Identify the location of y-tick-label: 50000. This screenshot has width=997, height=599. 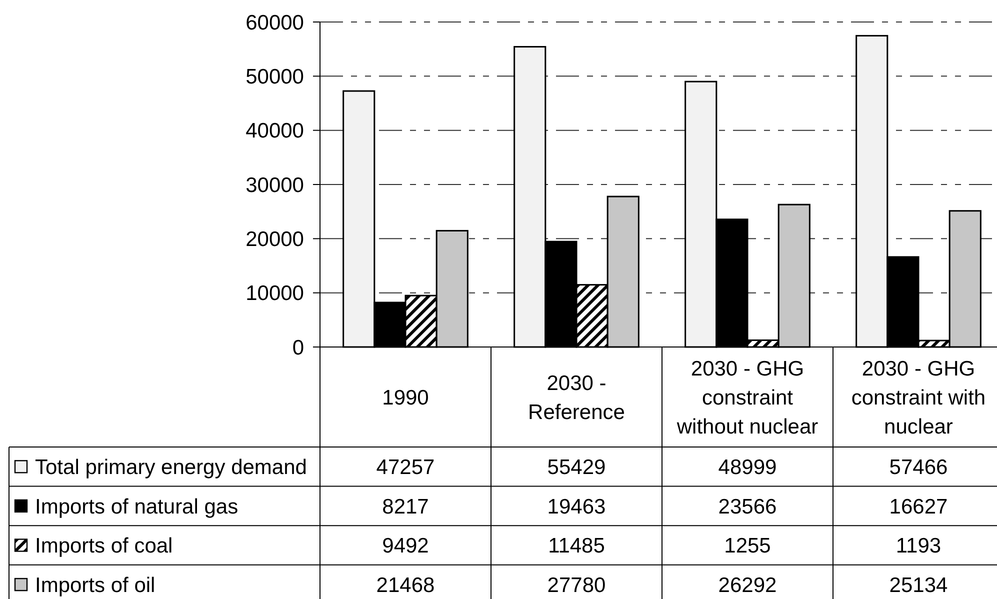
(275, 77).